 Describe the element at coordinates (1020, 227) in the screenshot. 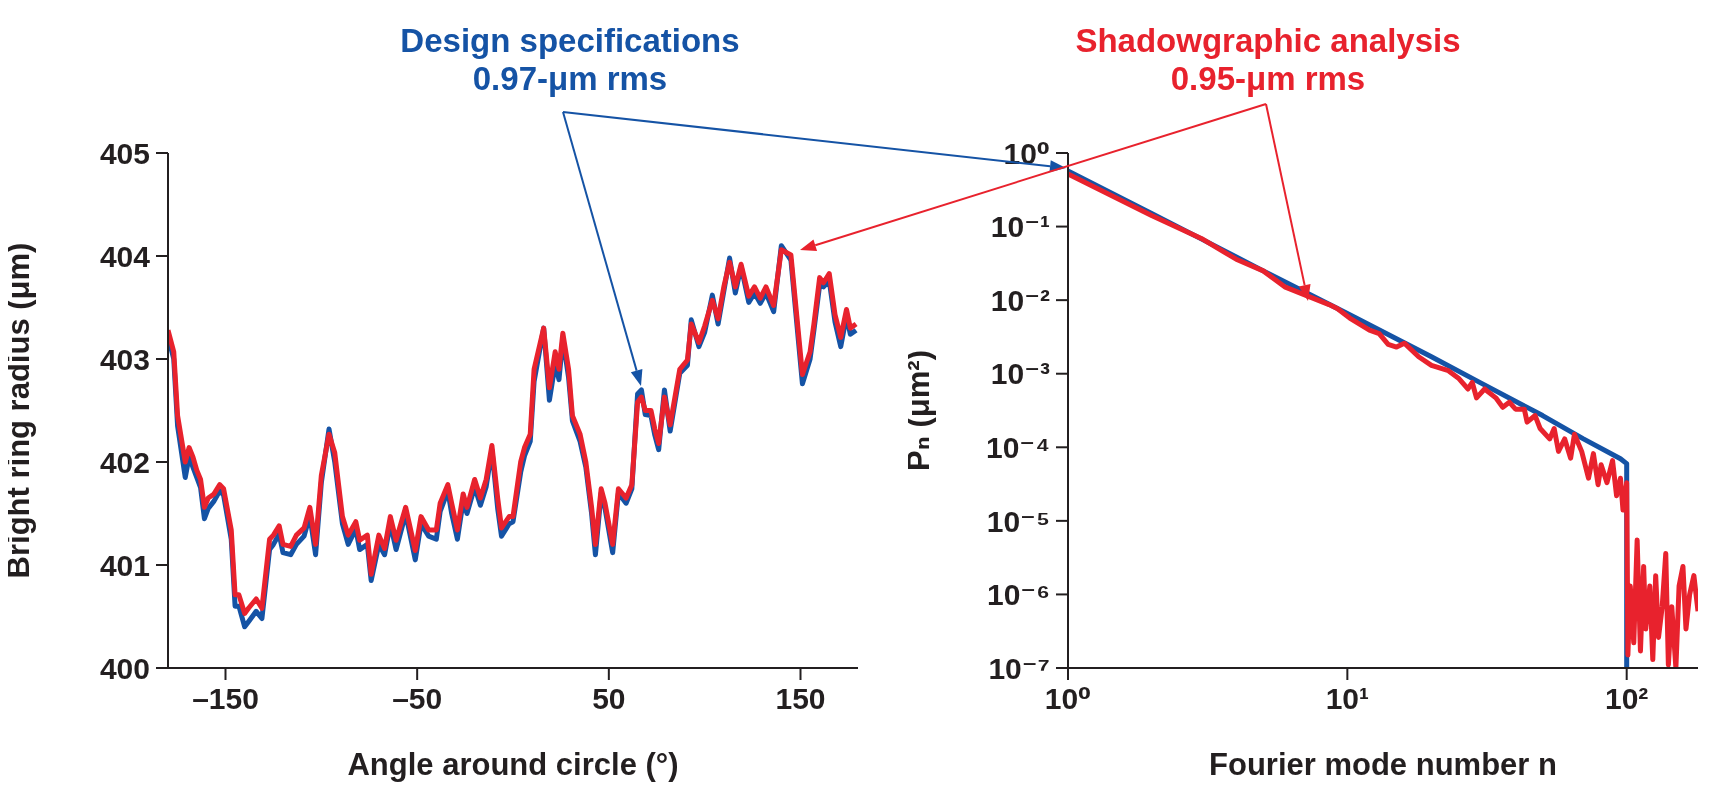

I see `y-tick-label: 10⁻¹` at that location.